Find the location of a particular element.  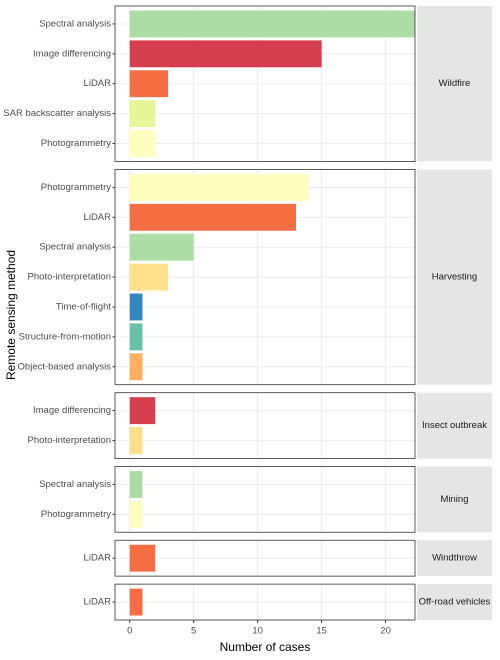

strip-label: Mining is located at coordinates (455, 499).